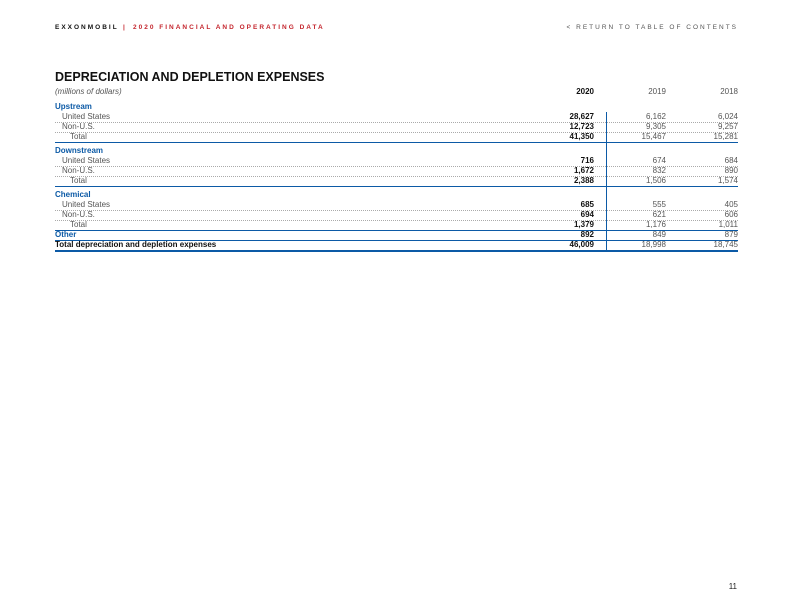 The height and width of the screenshot is (612, 792). Describe the element at coordinates (652, 27) in the screenshot. I see `toc-link: < RETURN TO TABLE OF CONTENTS` at that location.